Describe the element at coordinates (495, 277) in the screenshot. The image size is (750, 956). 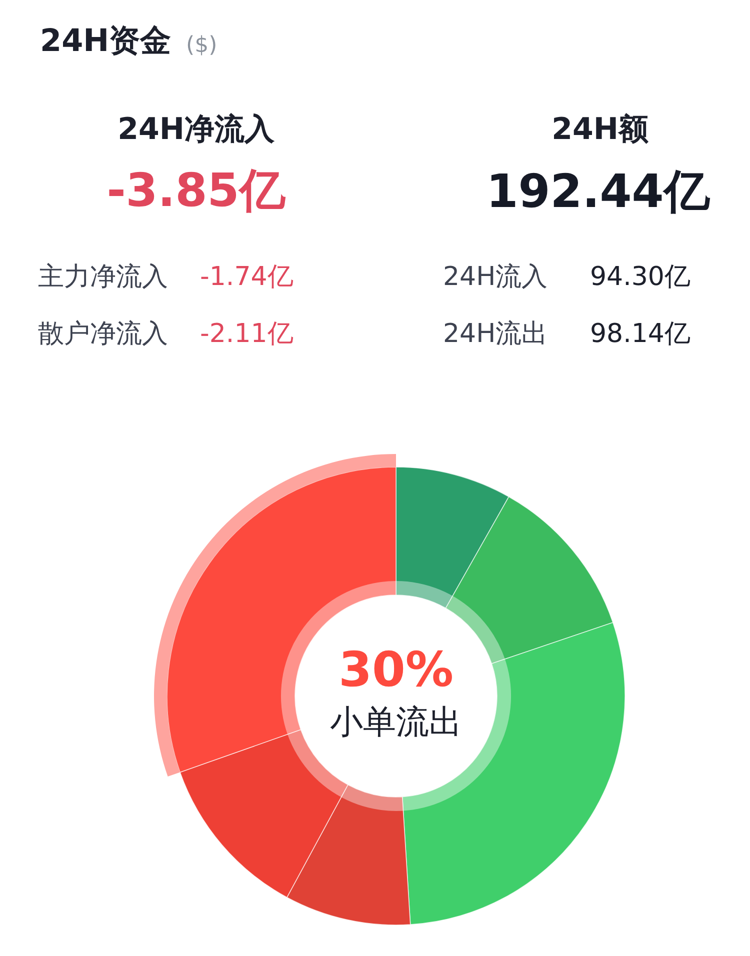
I see `text: 24H流入` at that location.